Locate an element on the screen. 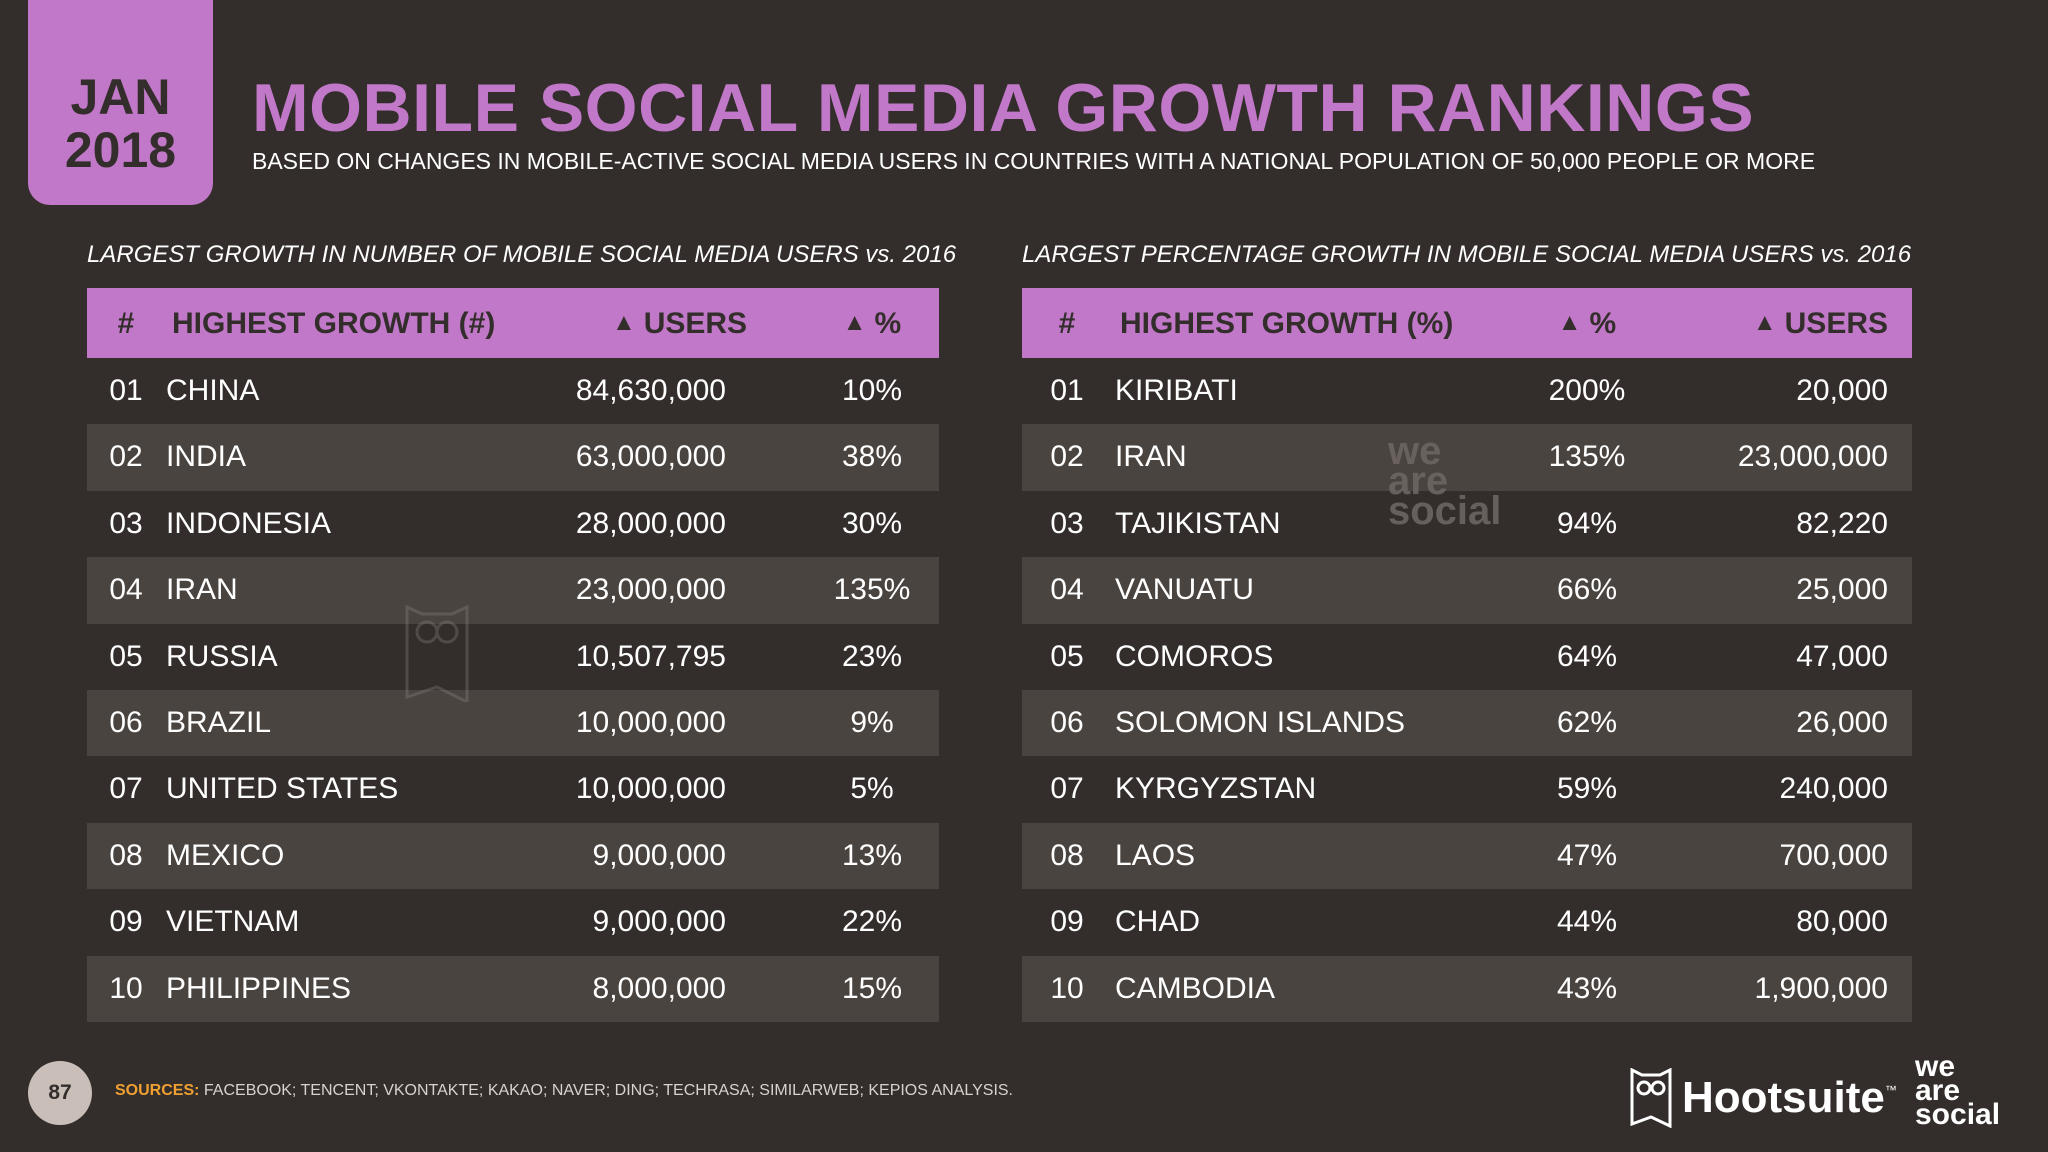 The image size is (2048, 1152). page-title: MOBILE SOCIAL MEDIA GROWTH RANKINGS is located at coordinates (1003, 108).